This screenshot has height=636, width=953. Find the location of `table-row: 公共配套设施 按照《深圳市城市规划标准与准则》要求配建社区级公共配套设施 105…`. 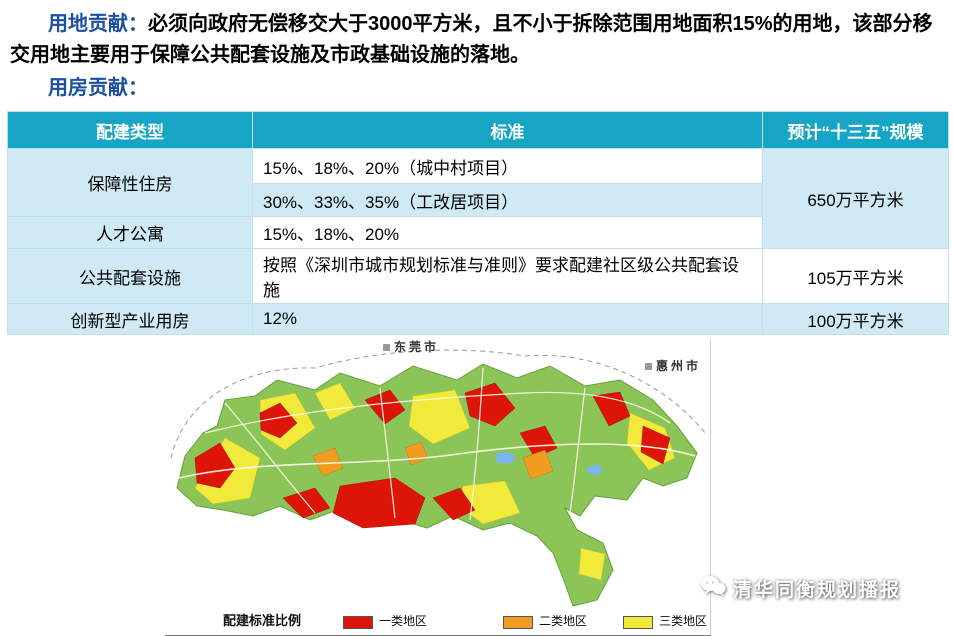

table-row: 公共配套设施 按照《深圳市城市规划标准与准则》要求配建社区级公共配套设施 105… is located at coordinates (478, 276).